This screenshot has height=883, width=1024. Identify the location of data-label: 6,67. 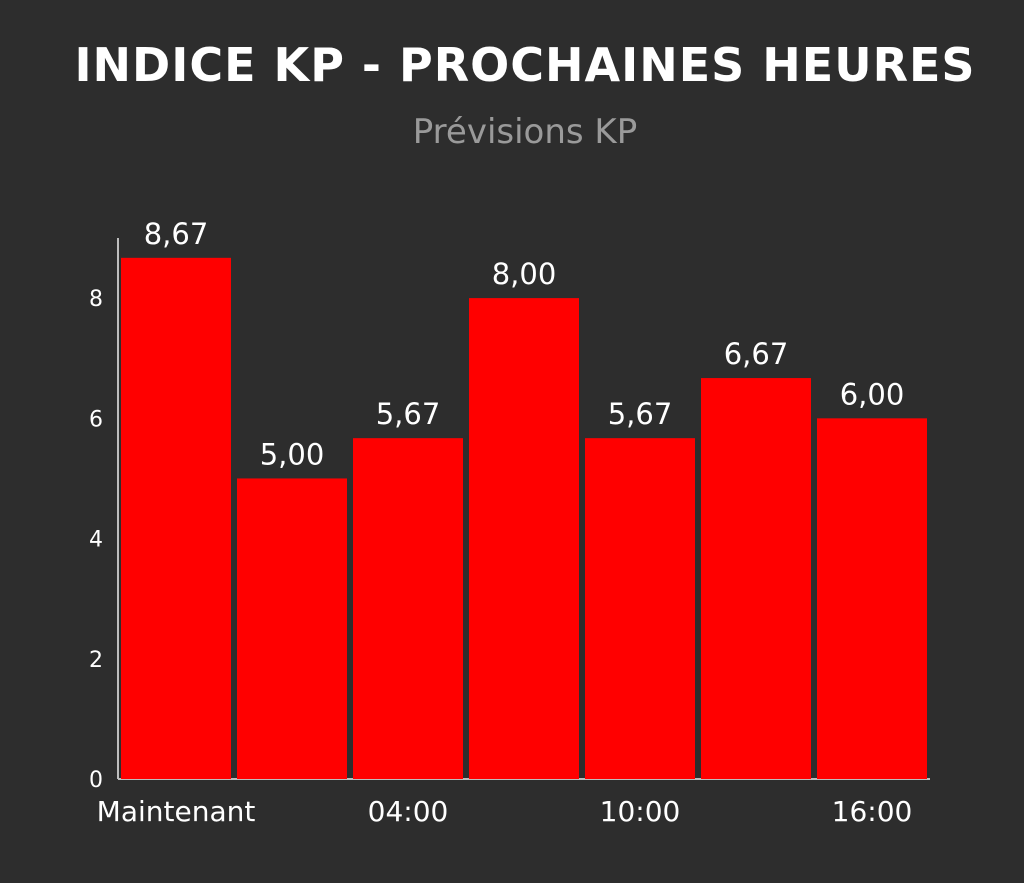
(756, 354).